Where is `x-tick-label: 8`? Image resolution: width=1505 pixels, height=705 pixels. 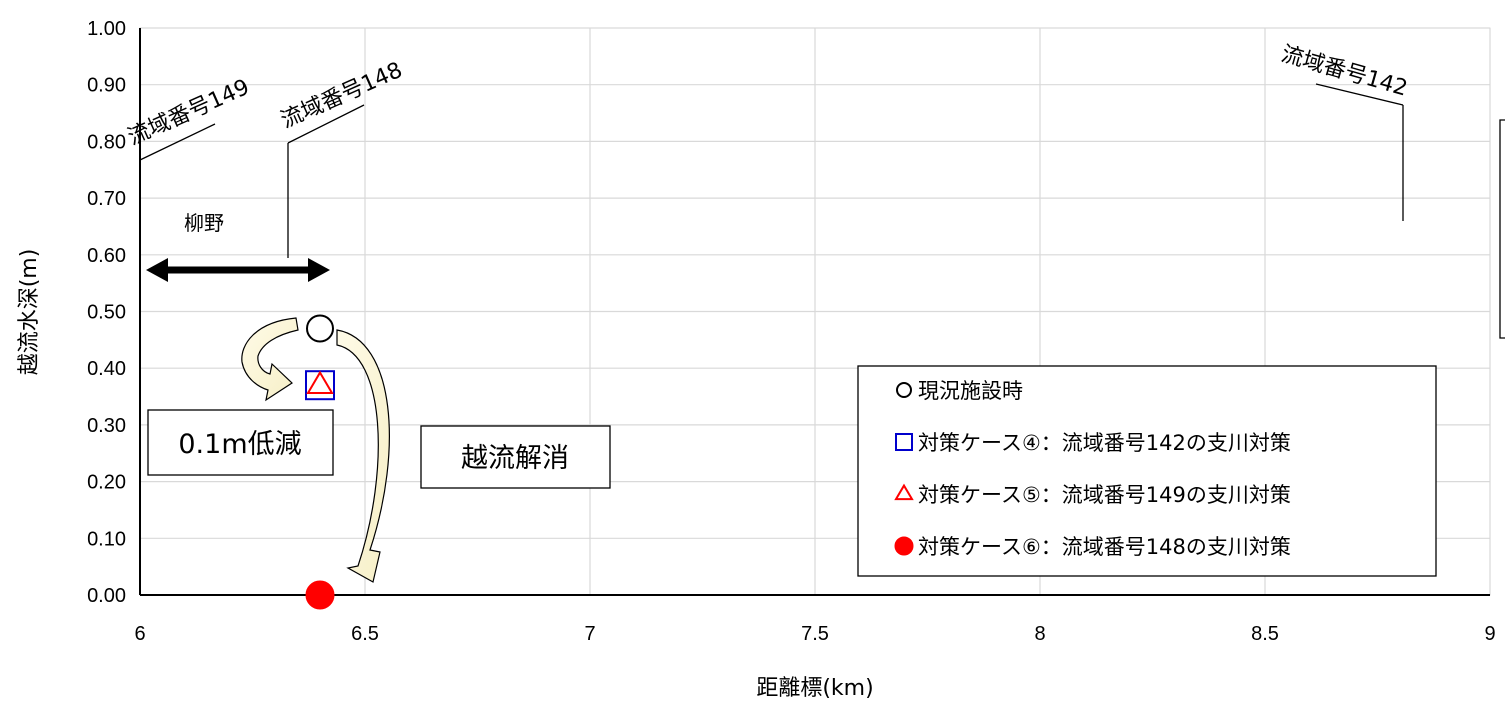
x-tick-label: 8 is located at coordinates (1039, 634).